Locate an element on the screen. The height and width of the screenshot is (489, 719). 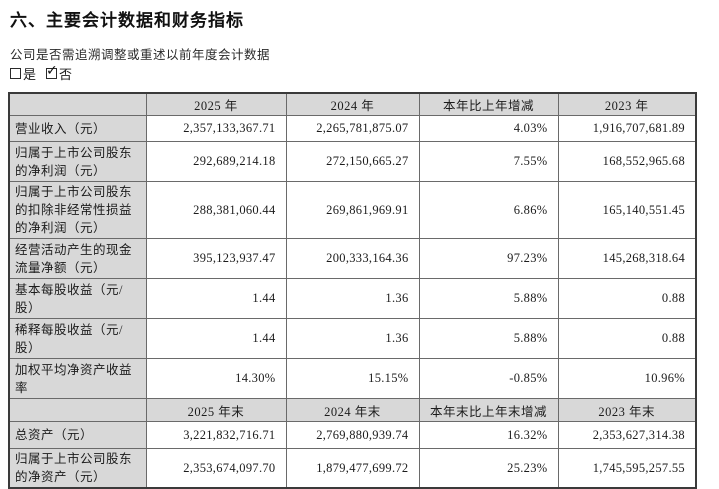
column-header-end-yoy-change: 本年末比上年末增减 is located at coordinates (488, 410).